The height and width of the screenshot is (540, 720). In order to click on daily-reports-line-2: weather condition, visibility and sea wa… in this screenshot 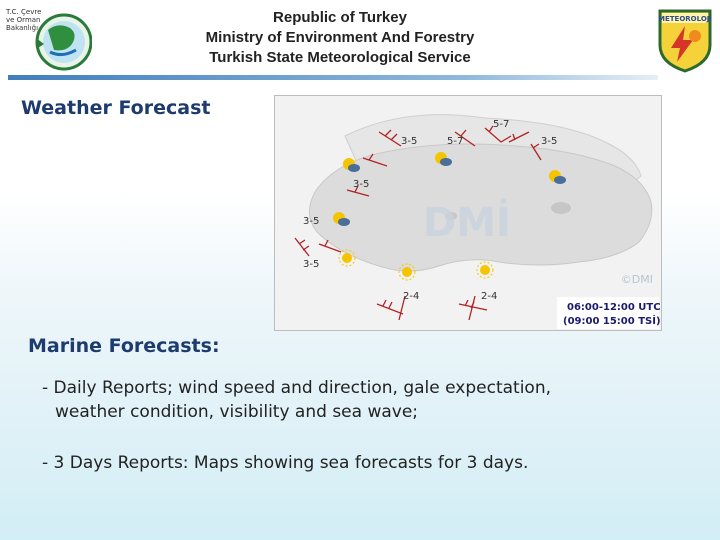, I will do `click(237, 412)`.